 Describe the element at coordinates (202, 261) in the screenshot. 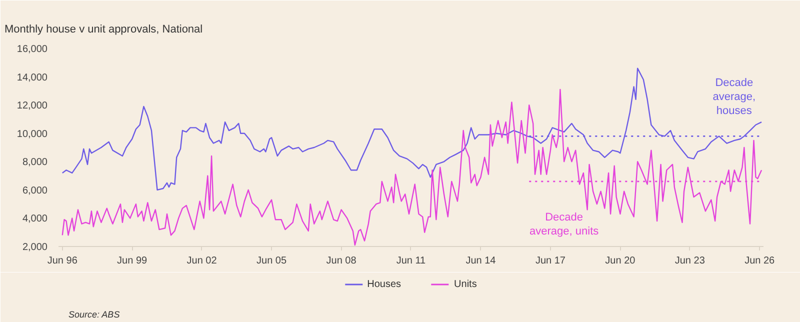

I see `x-tick-label: Jun 02` at that location.